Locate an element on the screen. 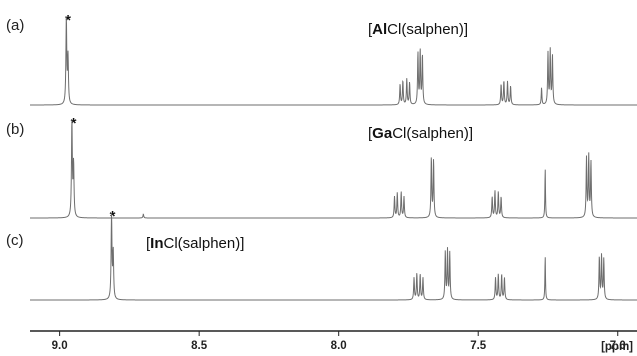 The width and height of the screenshot is (637, 356). x-axis: 9.0 8.5 8.0 7.5 7.0 [ppm] is located at coordinates (333, 341).